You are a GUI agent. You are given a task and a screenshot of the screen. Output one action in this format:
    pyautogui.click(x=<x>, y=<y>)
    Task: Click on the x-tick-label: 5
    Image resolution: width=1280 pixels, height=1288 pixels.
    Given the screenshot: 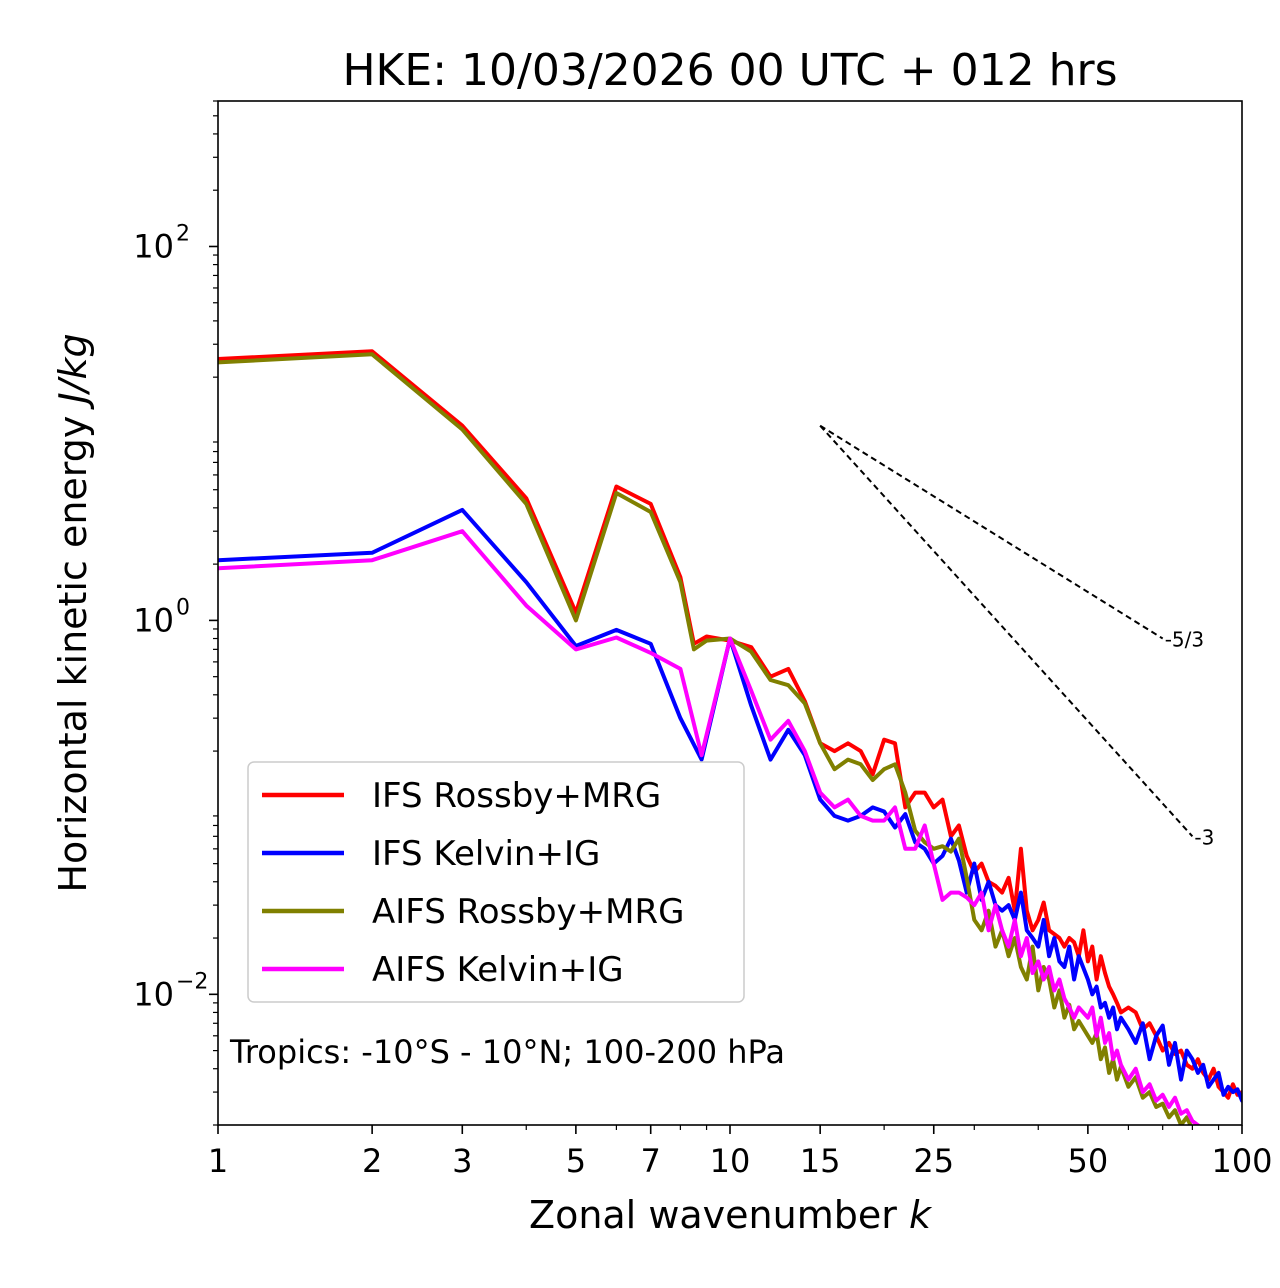 What is the action you would take?
    pyautogui.click(x=576, y=1161)
    